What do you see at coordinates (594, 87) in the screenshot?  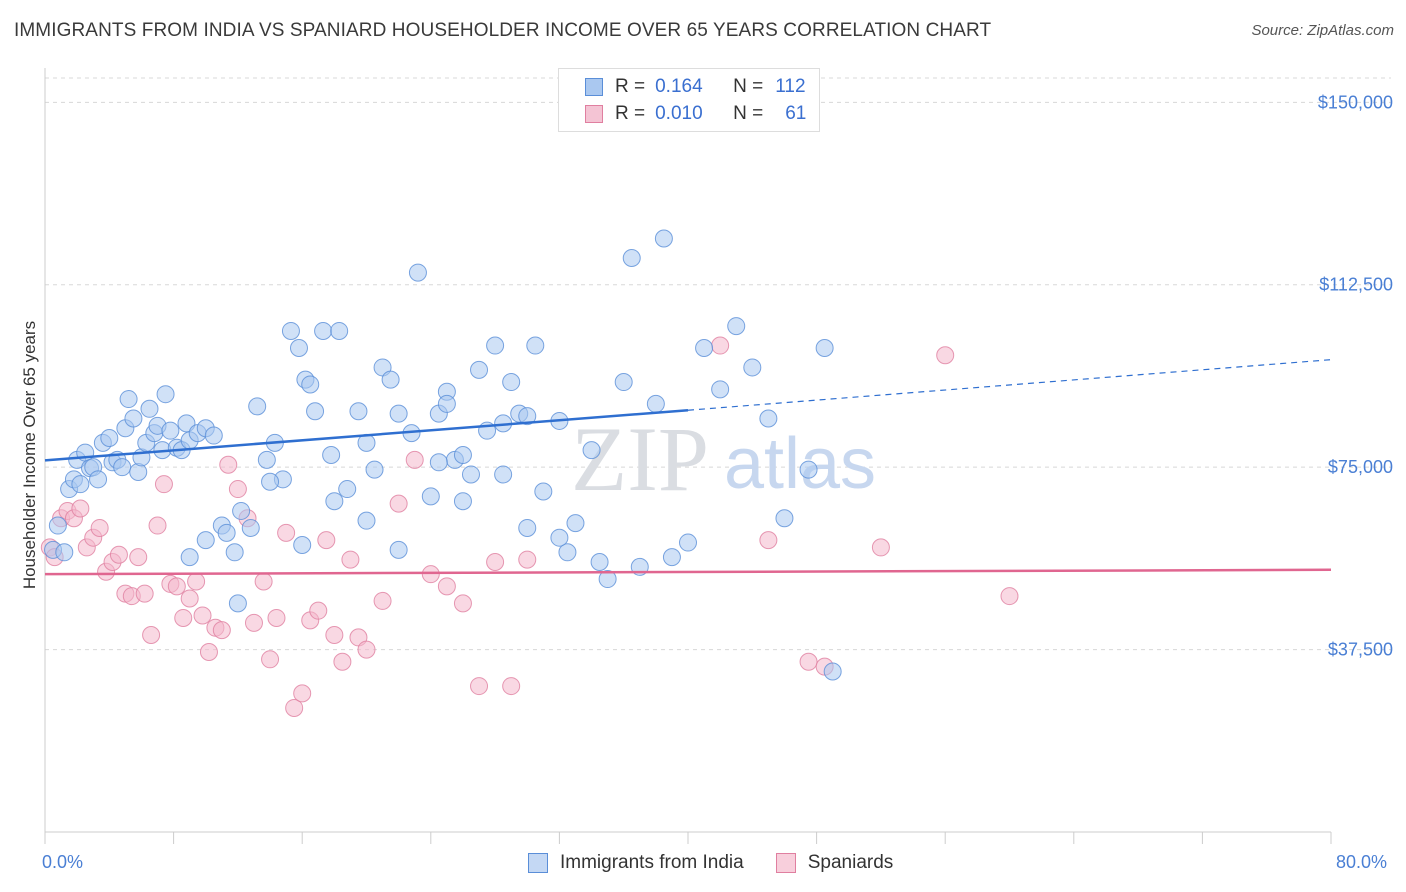 I see `india-swatch` at bounding box center [594, 87].